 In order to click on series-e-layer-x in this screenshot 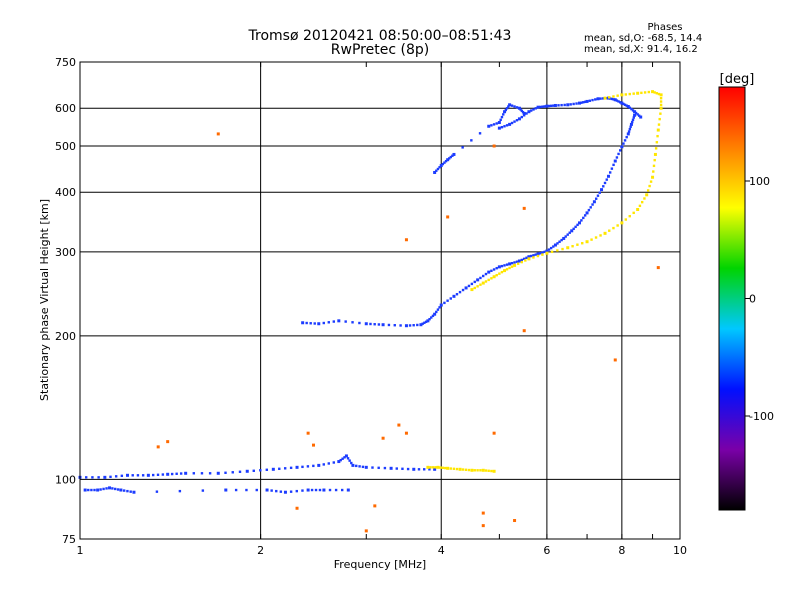, I will do `click(461, 469)`.